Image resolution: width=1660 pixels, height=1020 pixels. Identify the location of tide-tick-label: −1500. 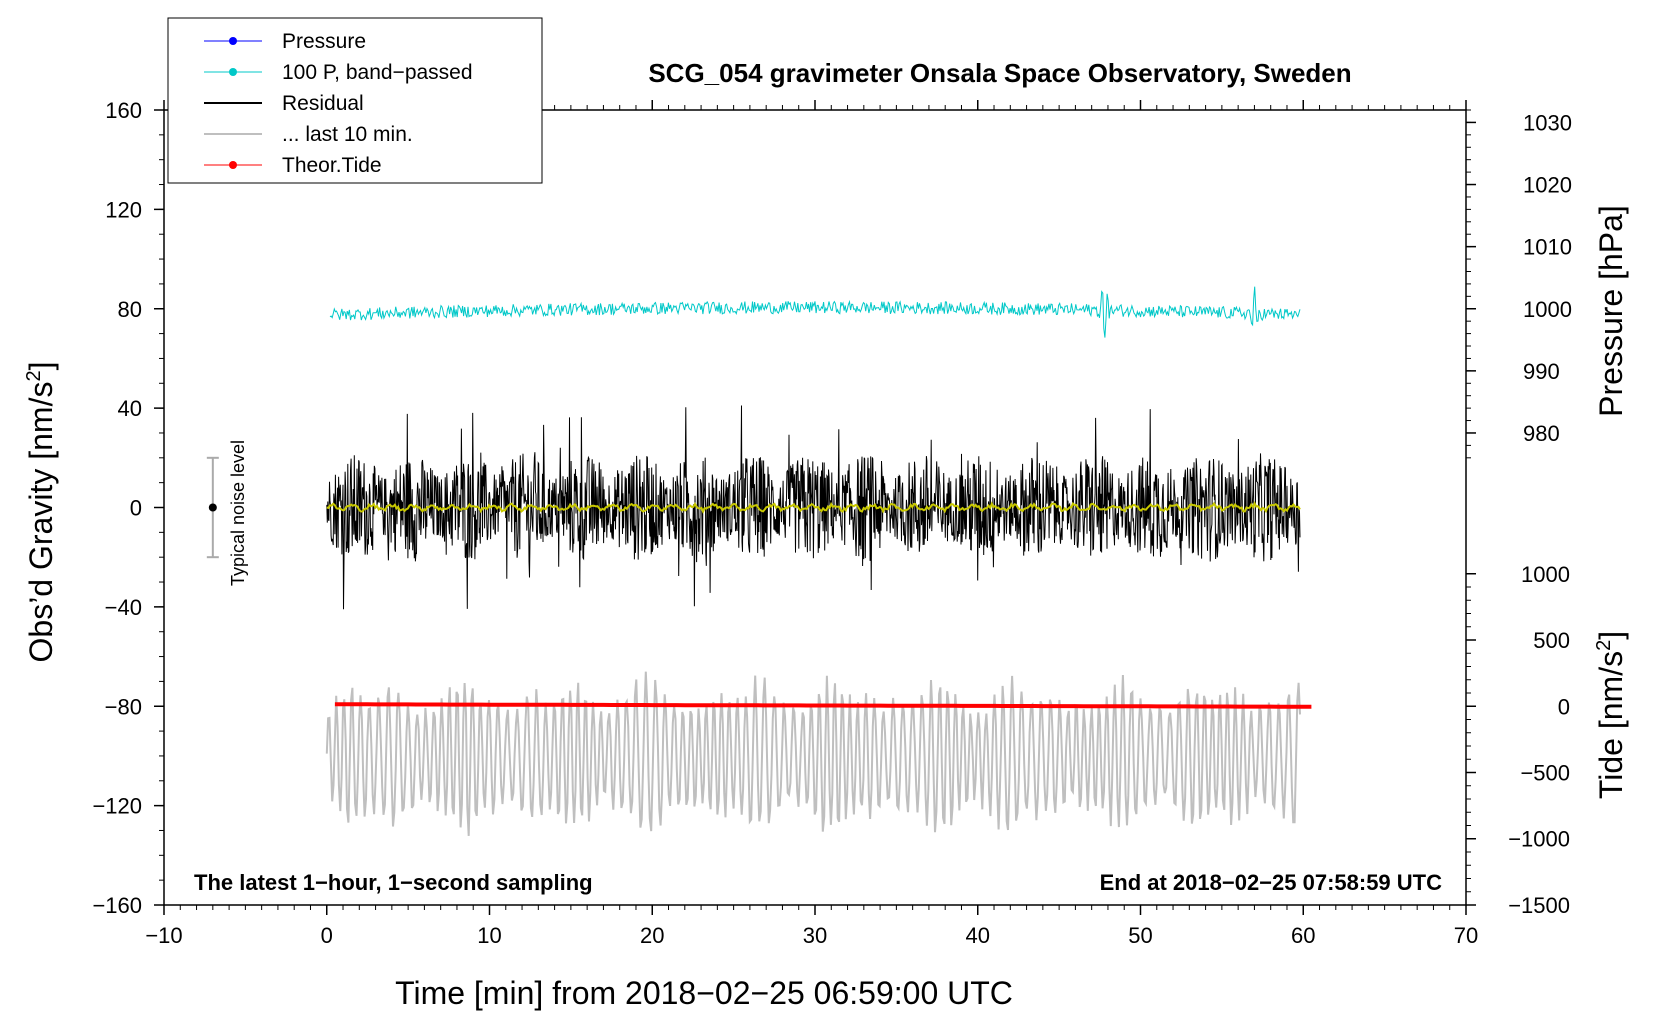
(1539, 905).